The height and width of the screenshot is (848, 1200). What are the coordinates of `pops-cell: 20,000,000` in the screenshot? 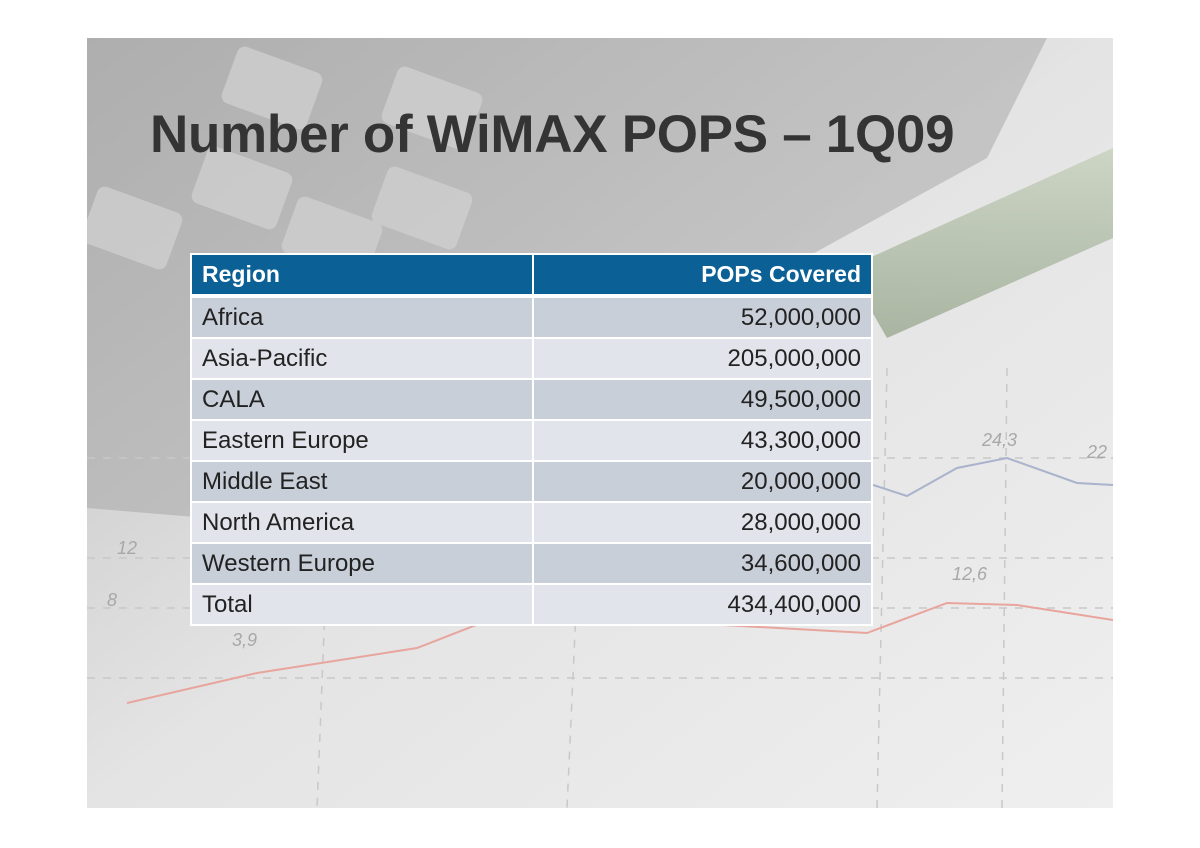 It's located at (702, 481).